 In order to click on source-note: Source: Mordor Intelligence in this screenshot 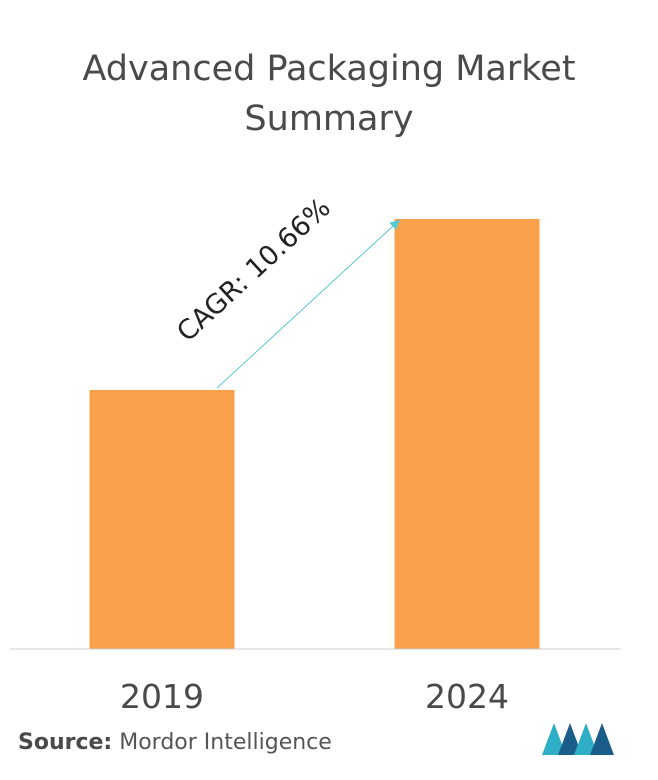, I will do `click(175, 742)`.